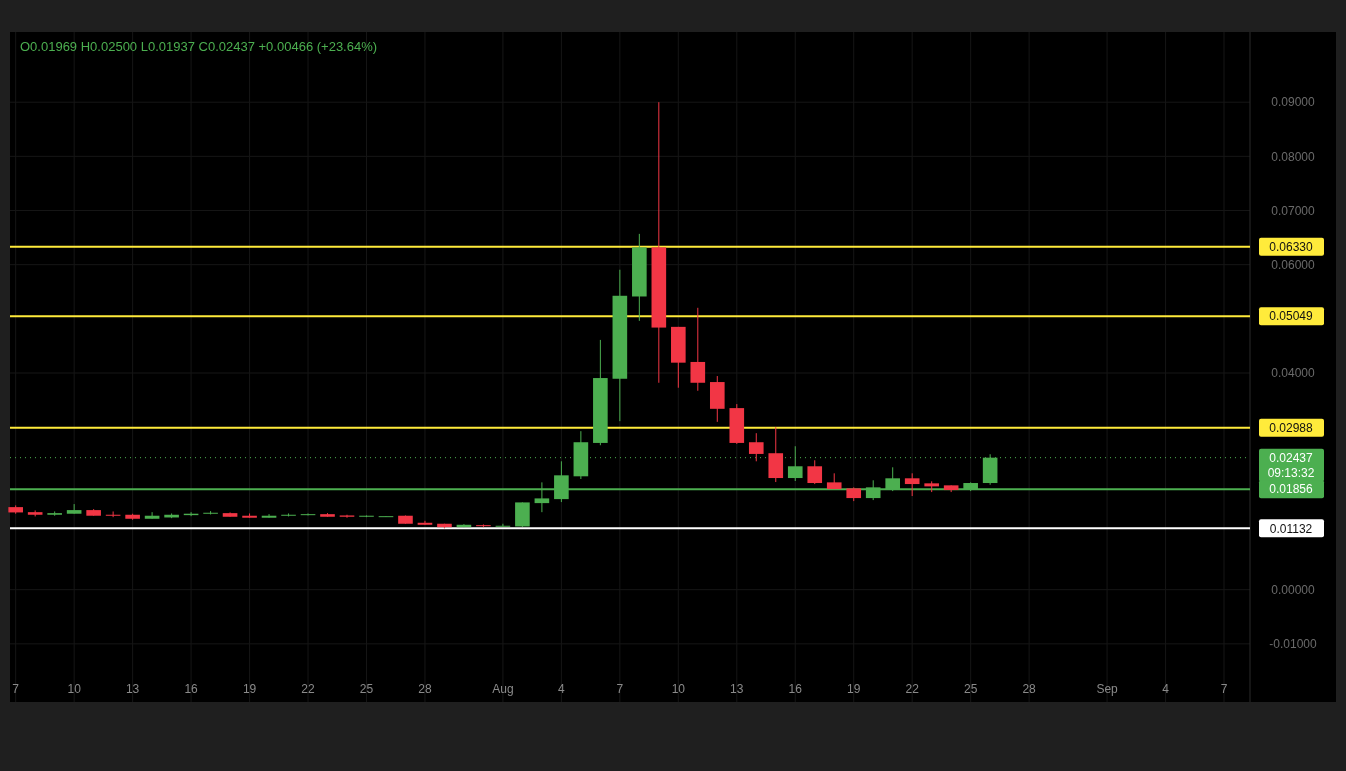  What do you see at coordinates (1291, 428) in the screenshot?
I see `ref-line-label: 0.02988` at bounding box center [1291, 428].